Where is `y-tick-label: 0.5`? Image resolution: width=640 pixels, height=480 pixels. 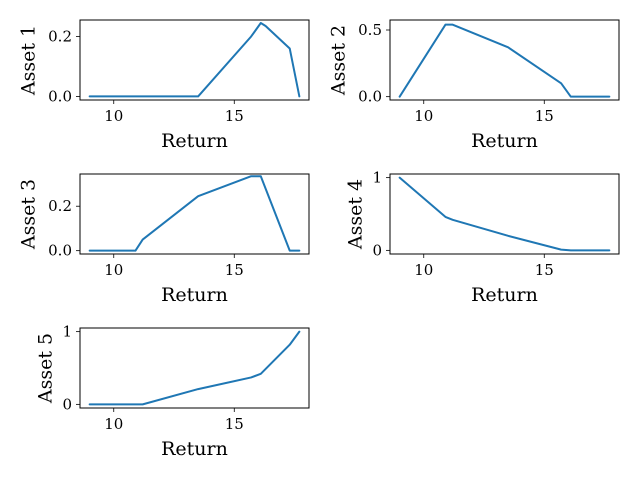
y-tick-label: 0.5 is located at coordinates (370, 30).